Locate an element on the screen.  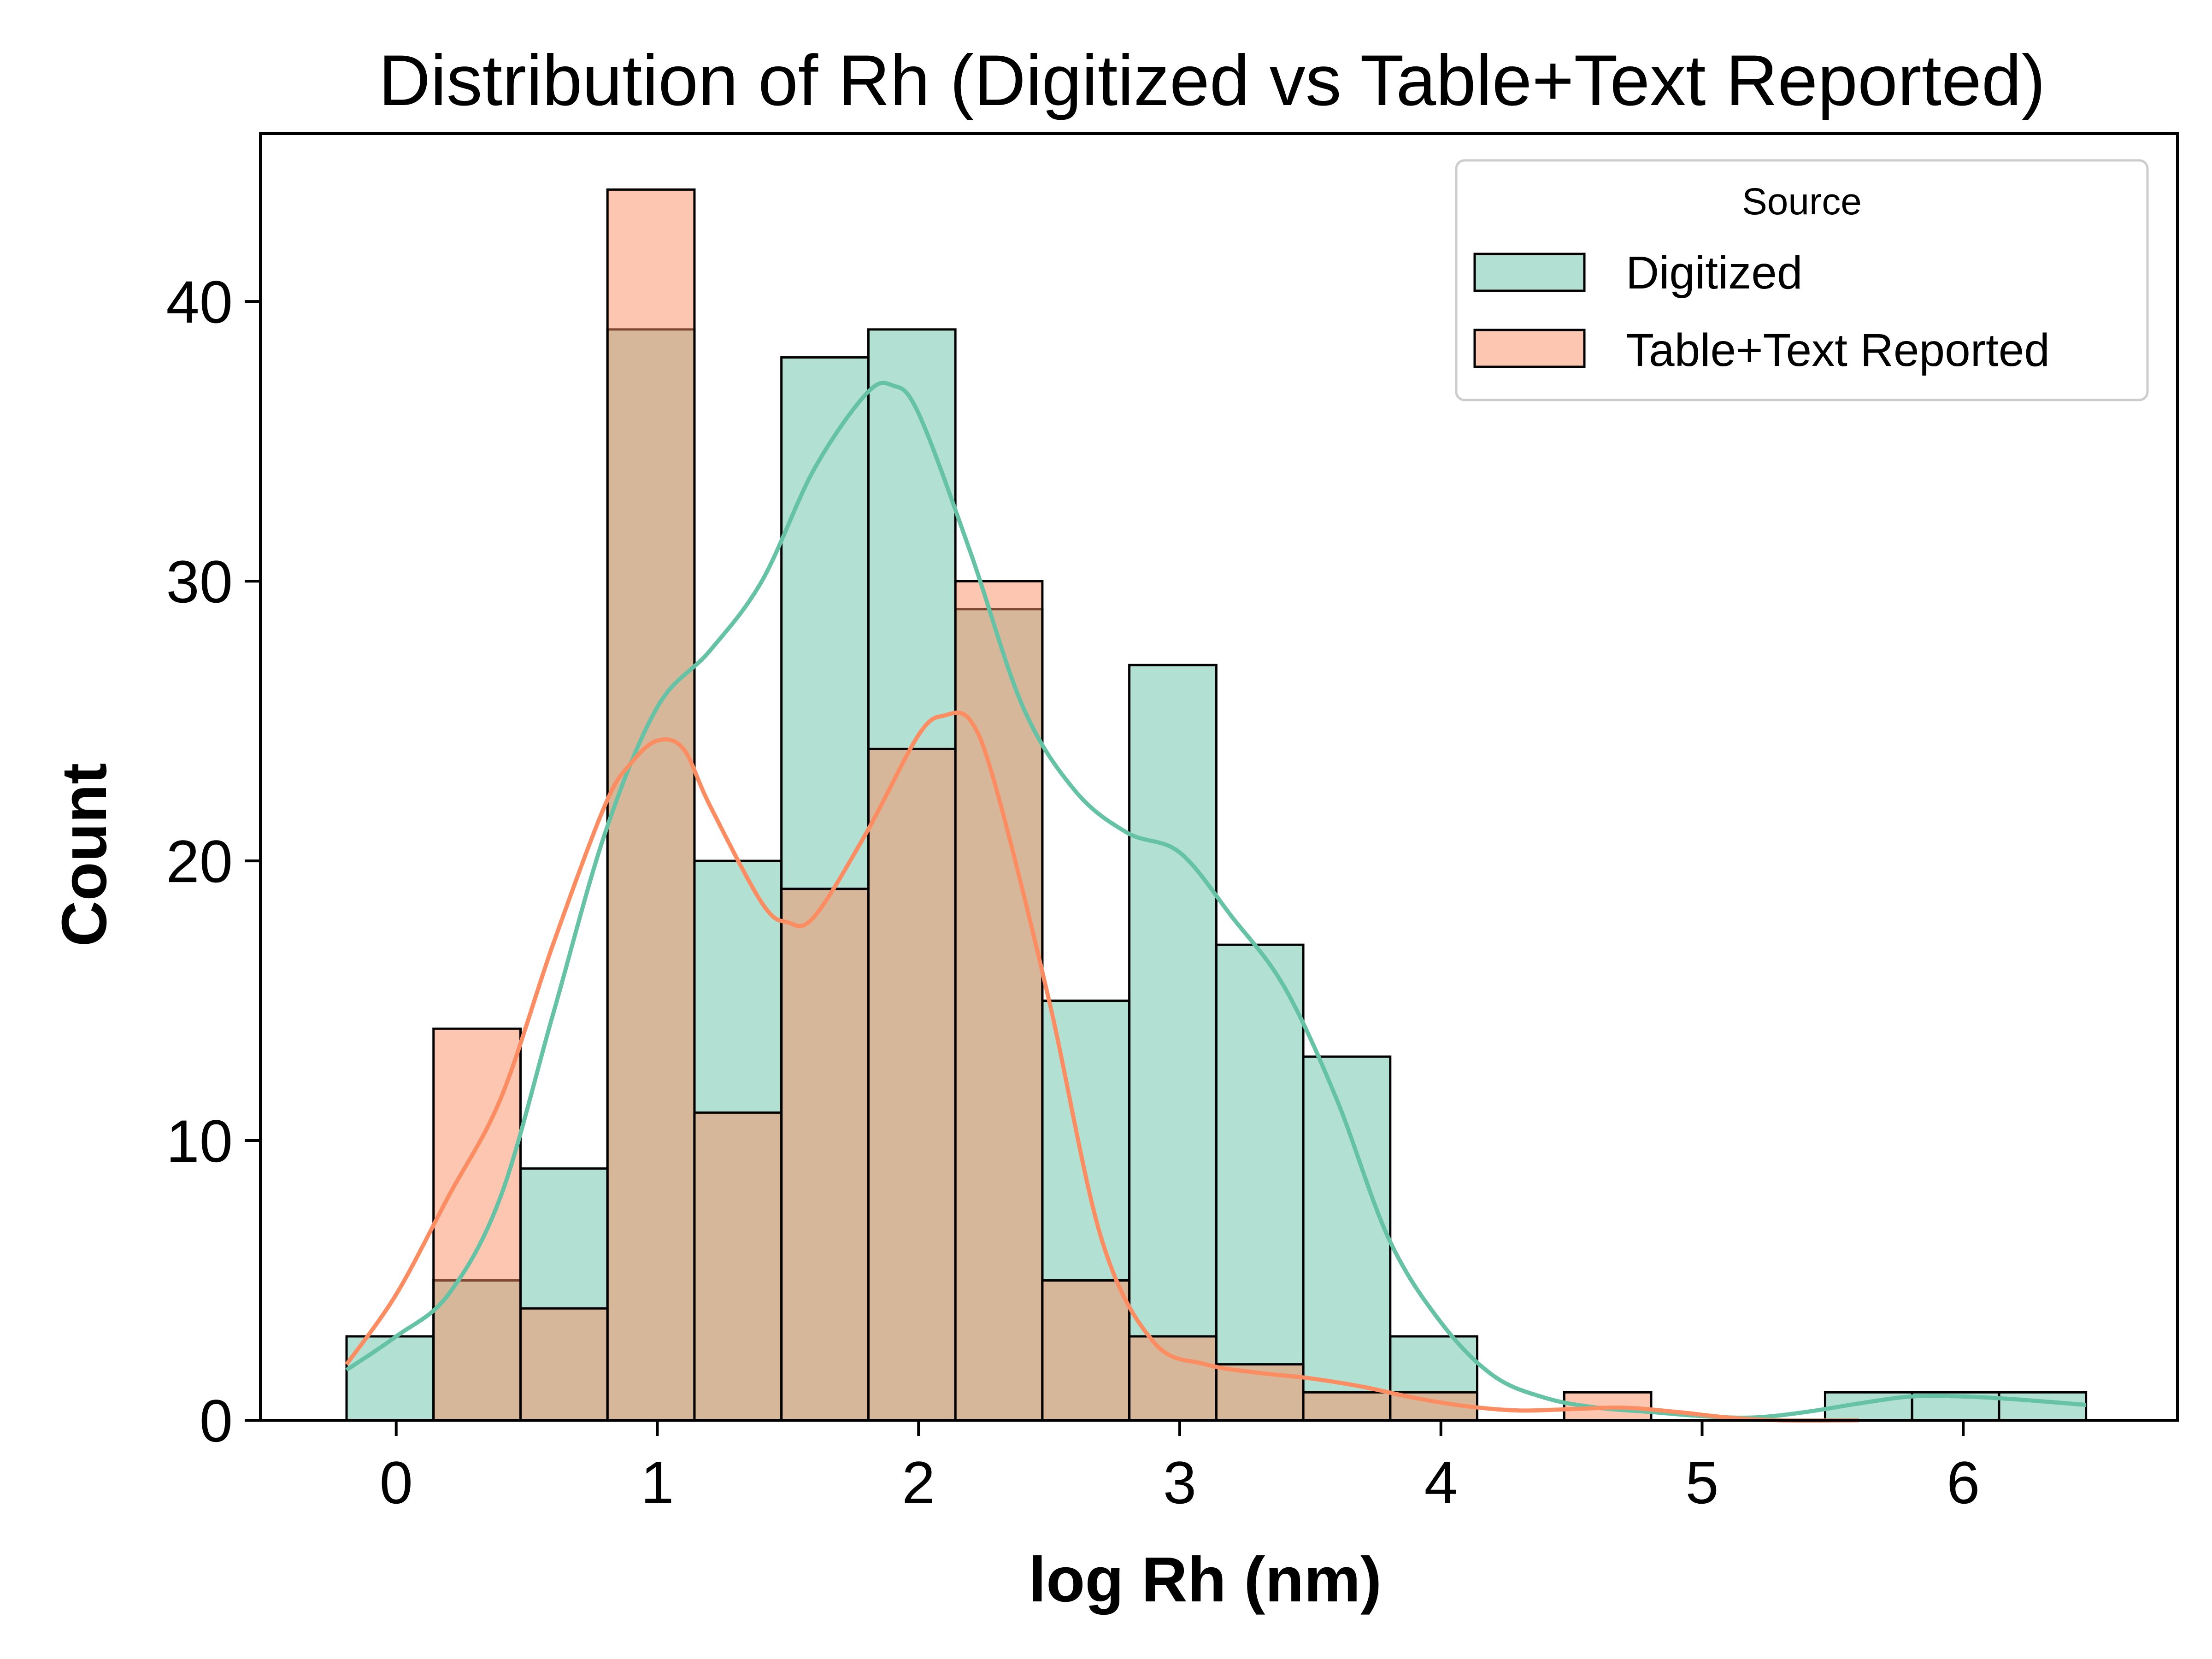
y-tick-label: 40 is located at coordinates (199, 301).